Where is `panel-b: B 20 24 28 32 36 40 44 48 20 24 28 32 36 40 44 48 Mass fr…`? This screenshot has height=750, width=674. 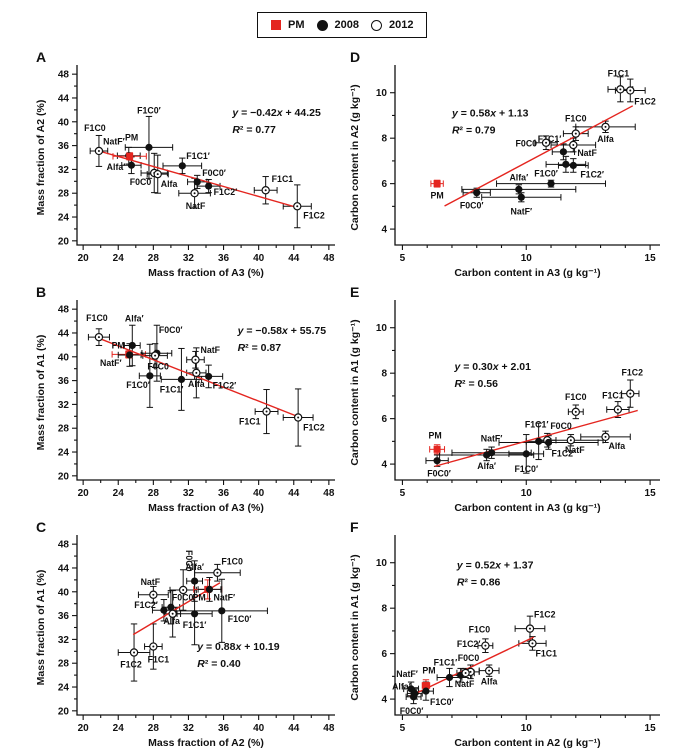 panel-b: B 20 24 28 32 36 40 44 48 20 24 28 32 36 40 44 48 Mass fr… is located at coordinates (187, 400).